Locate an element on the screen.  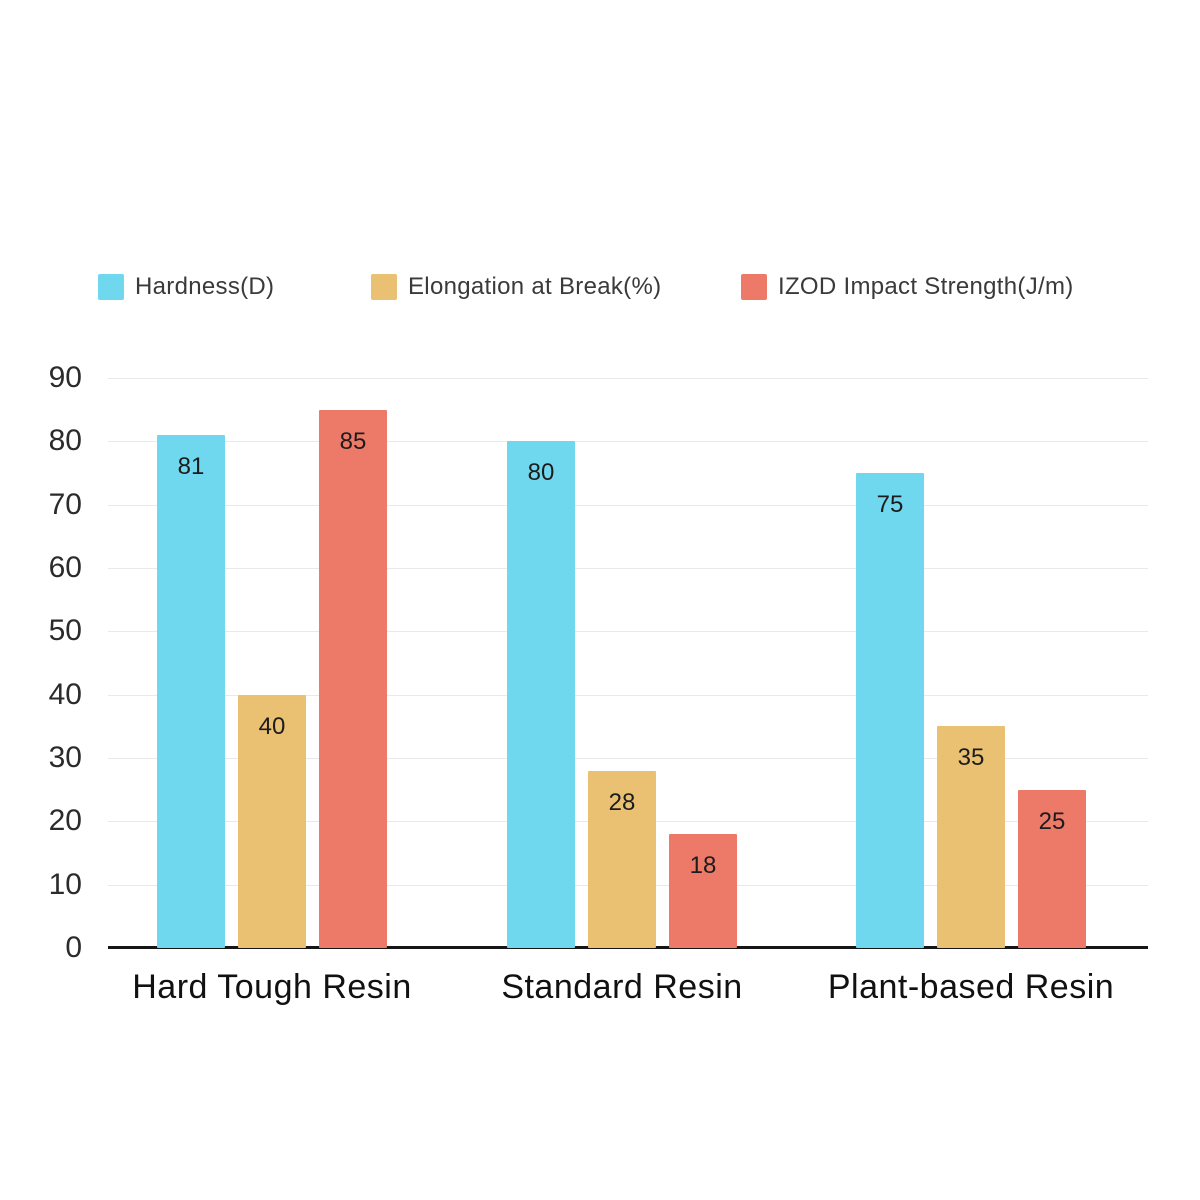
bar-value-label: 28 is located at coordinates (622, 802).